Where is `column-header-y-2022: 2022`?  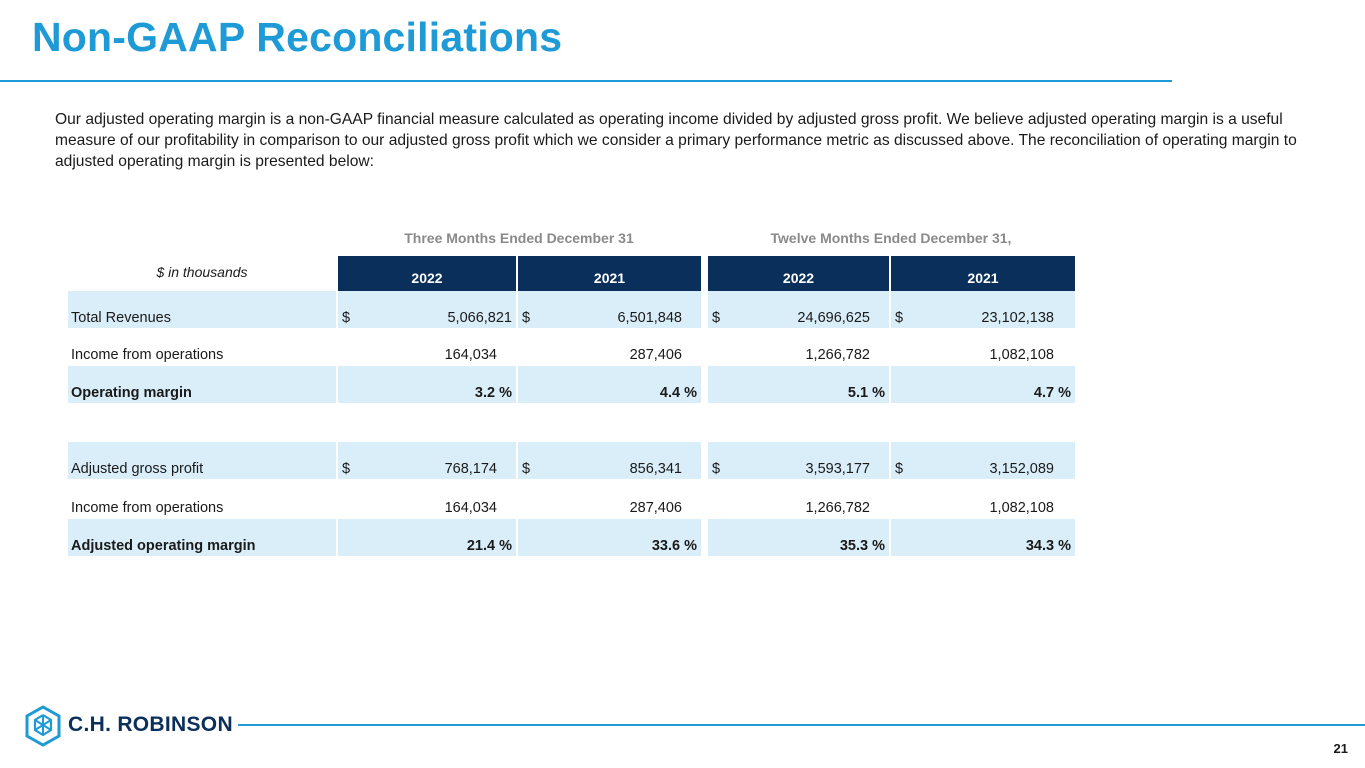
column-header-y-2022: 2022 is located at coordinates (798, 273).